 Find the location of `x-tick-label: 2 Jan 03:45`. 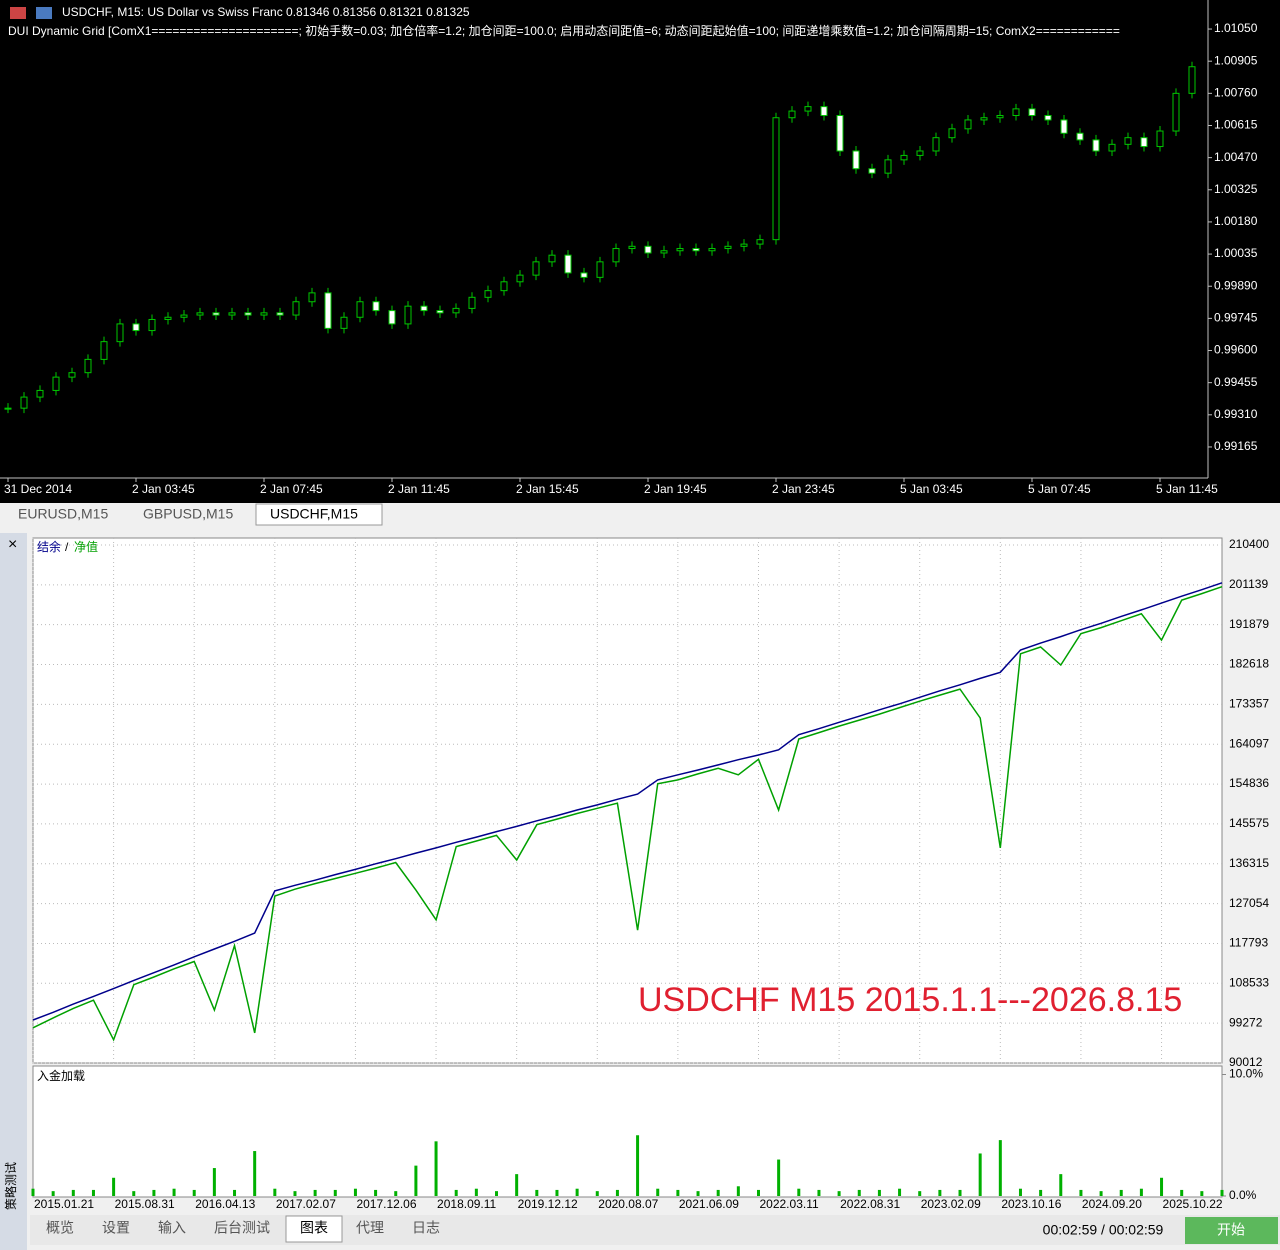

x-tick-label: 2 Jan 03:45 is located at coordinates (163, 489).